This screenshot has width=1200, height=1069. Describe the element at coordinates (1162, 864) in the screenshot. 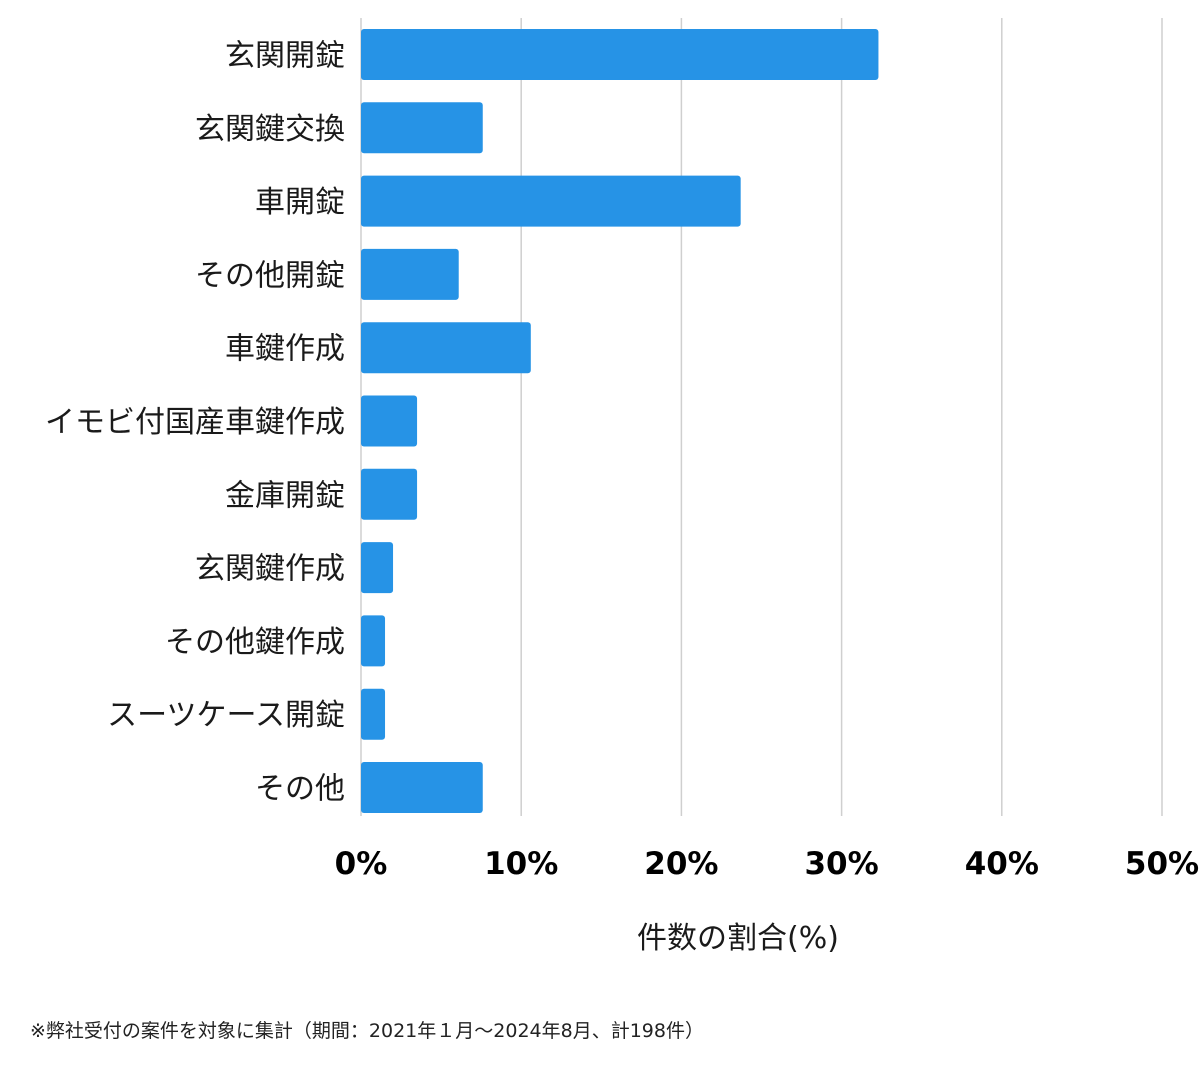

I see `x-tick-label: 50%` at that location.